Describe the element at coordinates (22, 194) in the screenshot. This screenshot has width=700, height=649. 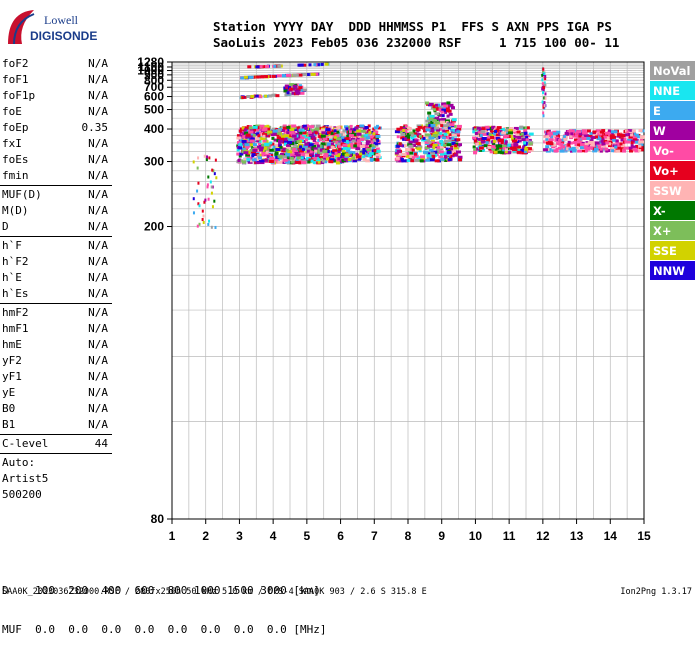
I see `param-name: MUF(D)` at that location.